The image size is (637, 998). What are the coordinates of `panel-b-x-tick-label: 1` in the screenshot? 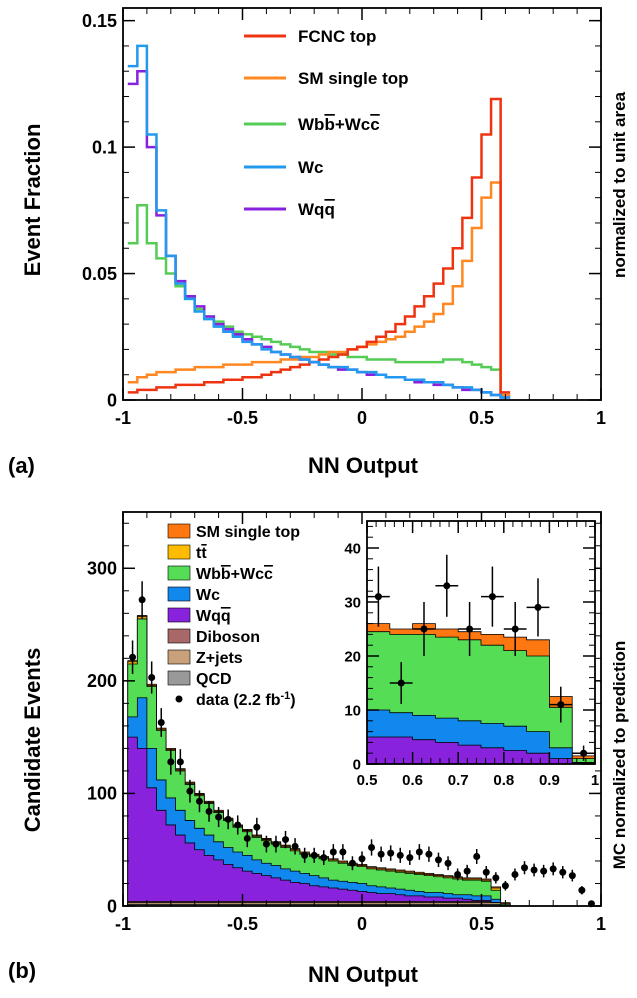 It's located at (601, 924).